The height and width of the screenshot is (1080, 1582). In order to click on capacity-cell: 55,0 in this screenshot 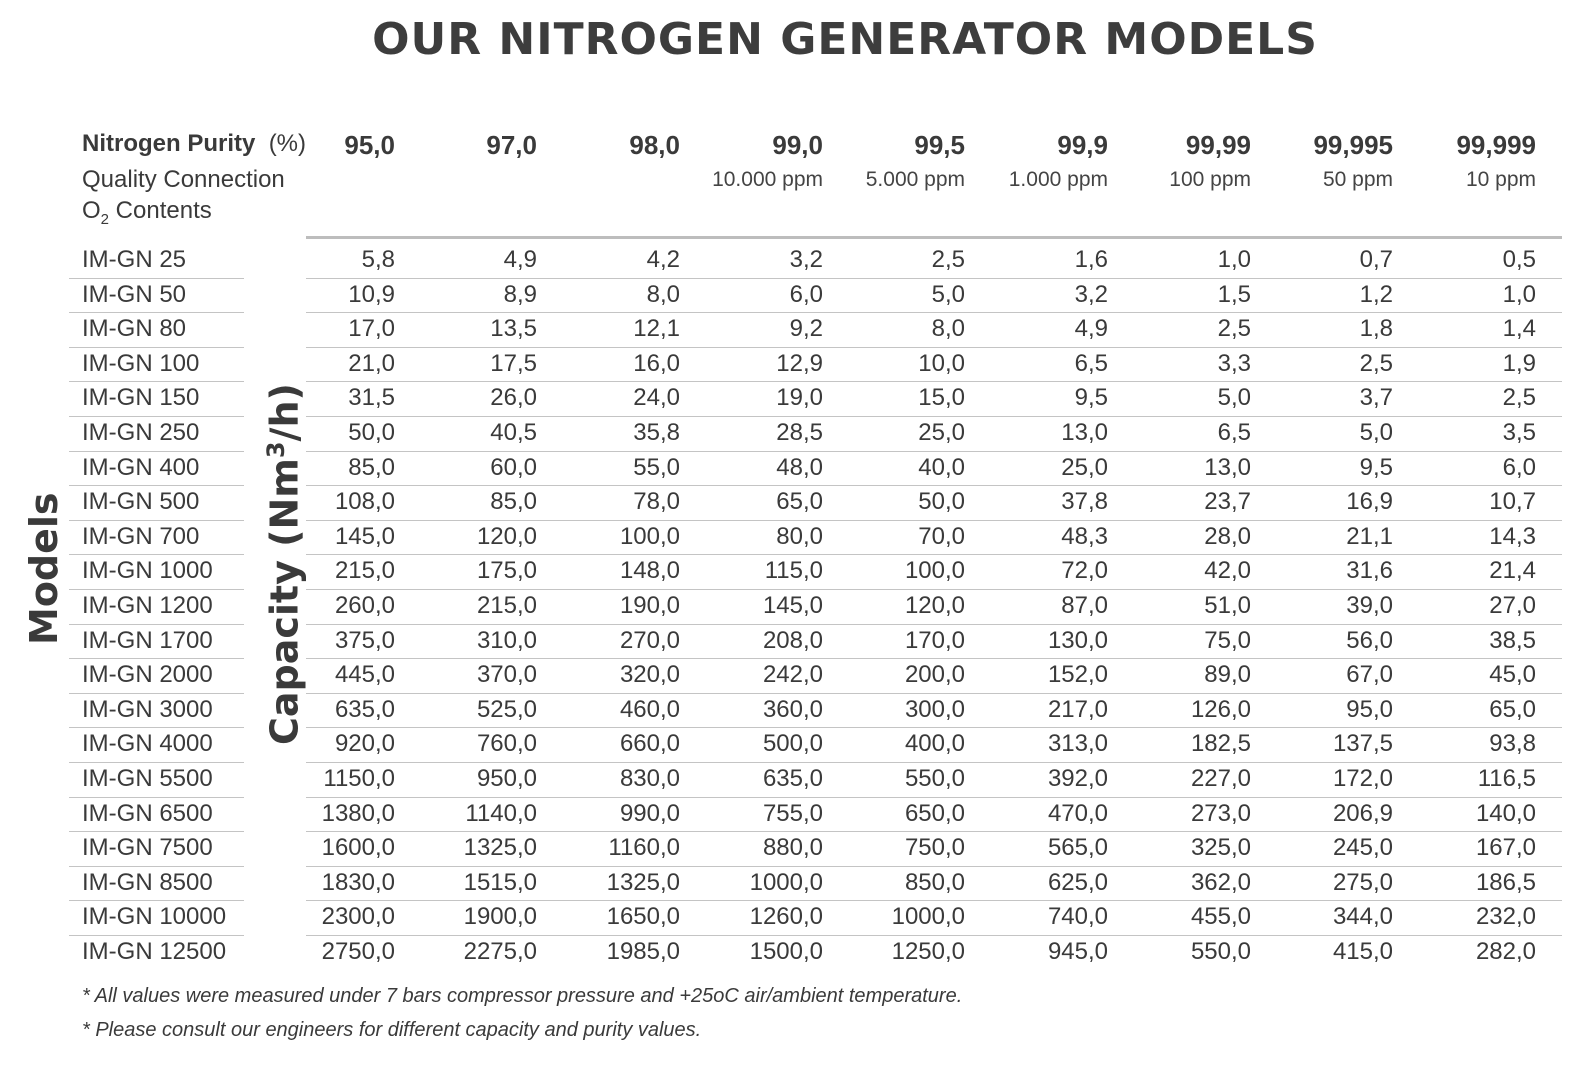, I will do `click(656, 467)`.